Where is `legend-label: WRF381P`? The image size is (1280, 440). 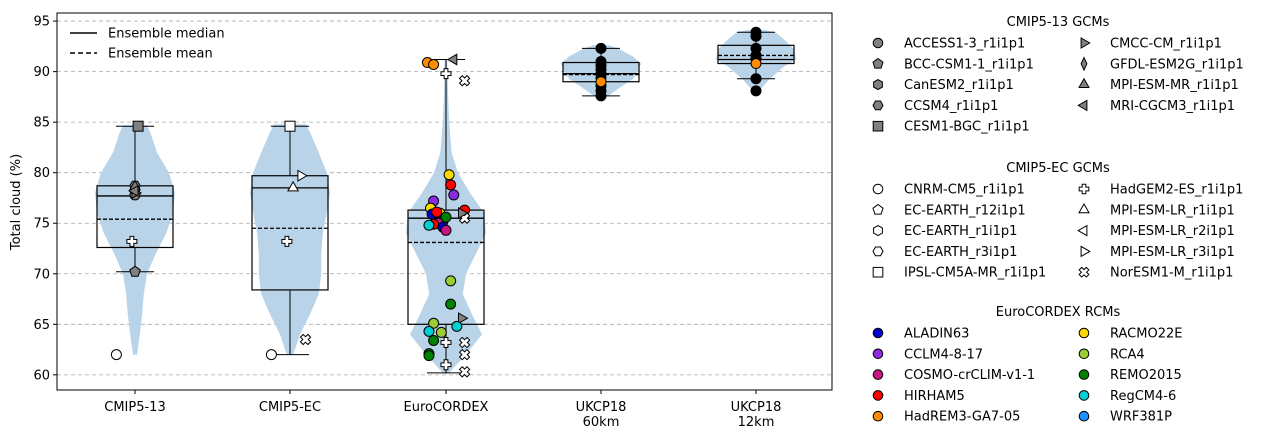 legend-label: WRF381P is located at coordinates (1141, 417).